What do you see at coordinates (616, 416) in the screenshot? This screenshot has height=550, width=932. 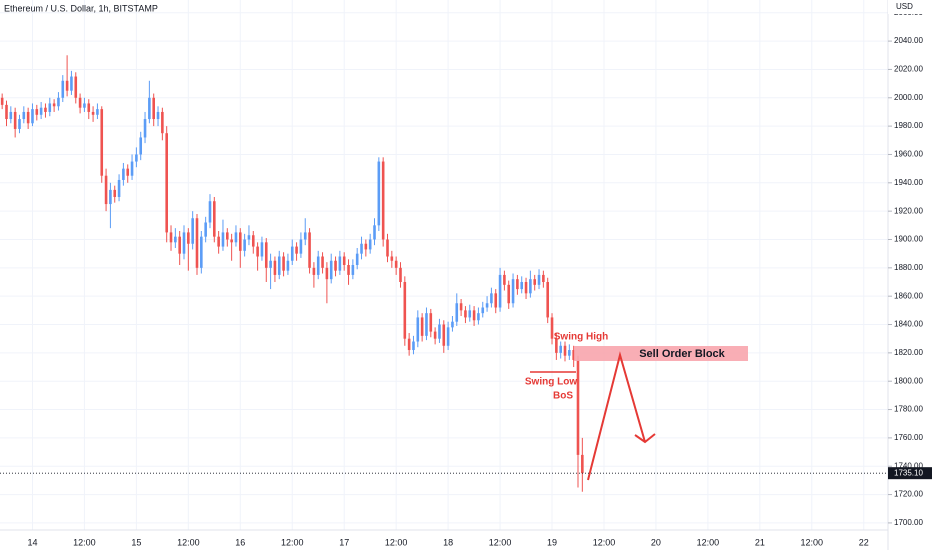 I see `projection-arrow` at bounding box center [616, 416].